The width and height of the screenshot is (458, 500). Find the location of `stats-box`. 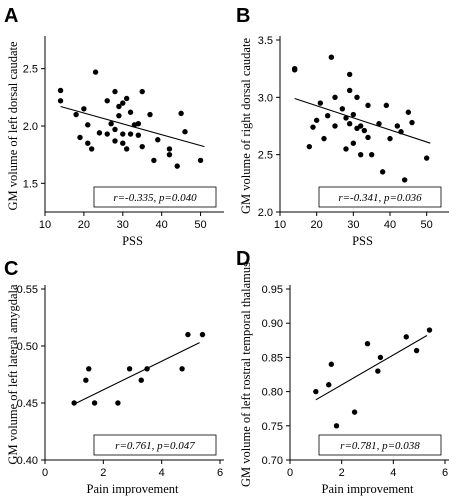

stats-box is located at coordinates (155, 445).